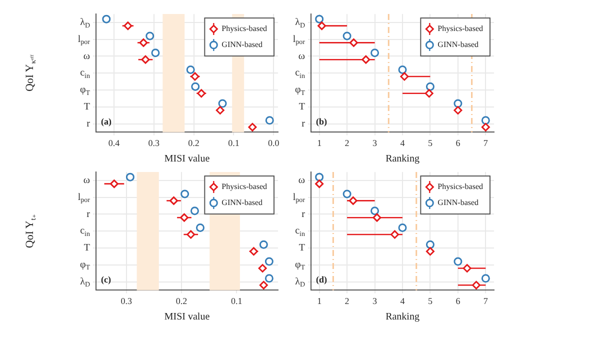 The width and height of the screenshot is (607, 341). What do you see at coordinates (114, 143) in the screenshot?
I see `x-tick-label: 0.4` at bounding box center [114, 143].